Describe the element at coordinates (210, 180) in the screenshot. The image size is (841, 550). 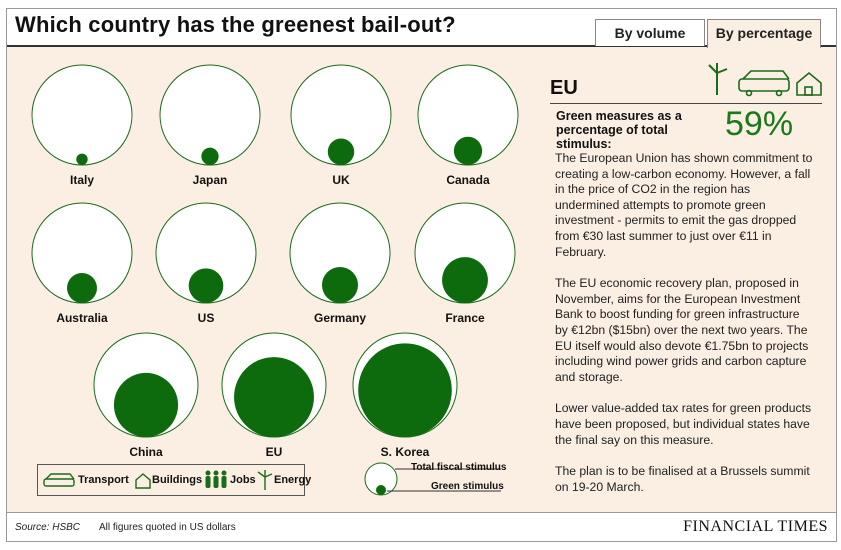
I see `country-label: Japan` at that location.